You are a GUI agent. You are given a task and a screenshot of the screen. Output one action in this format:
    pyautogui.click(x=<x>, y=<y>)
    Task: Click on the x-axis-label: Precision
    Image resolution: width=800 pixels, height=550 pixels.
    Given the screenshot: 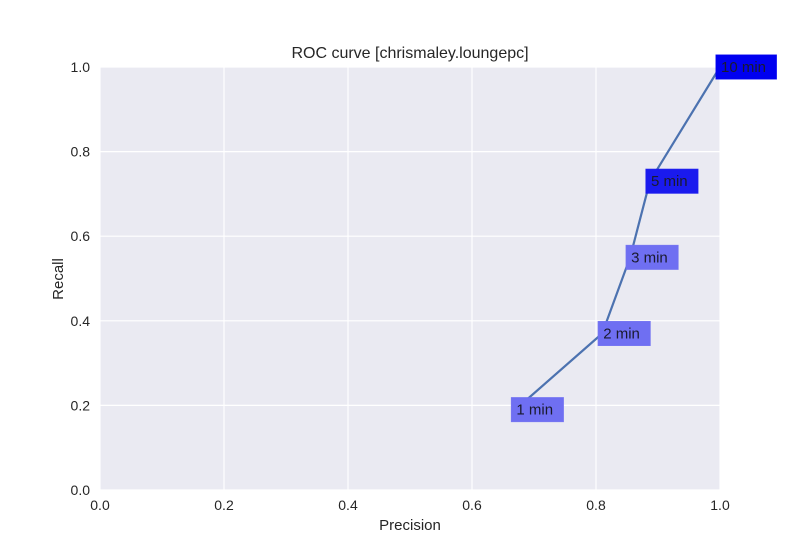 What is the action you would take?
    pyautogui.click(x=410, y=525)
    